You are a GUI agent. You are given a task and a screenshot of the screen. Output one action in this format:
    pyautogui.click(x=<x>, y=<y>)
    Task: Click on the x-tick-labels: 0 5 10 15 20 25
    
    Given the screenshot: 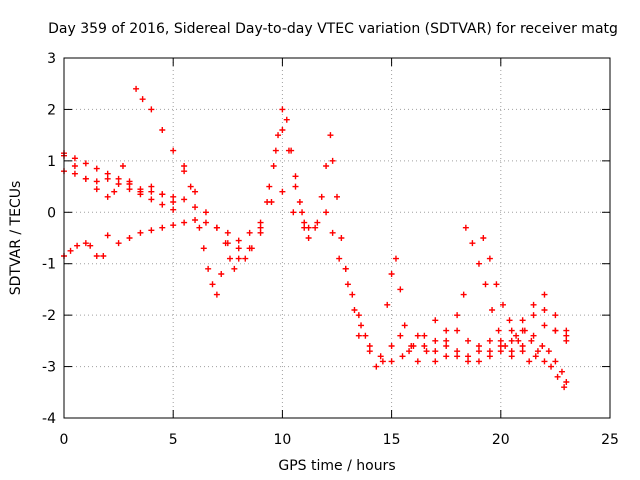 What is the action you would take?
    pyautogui.click(x=339, y=440)
    